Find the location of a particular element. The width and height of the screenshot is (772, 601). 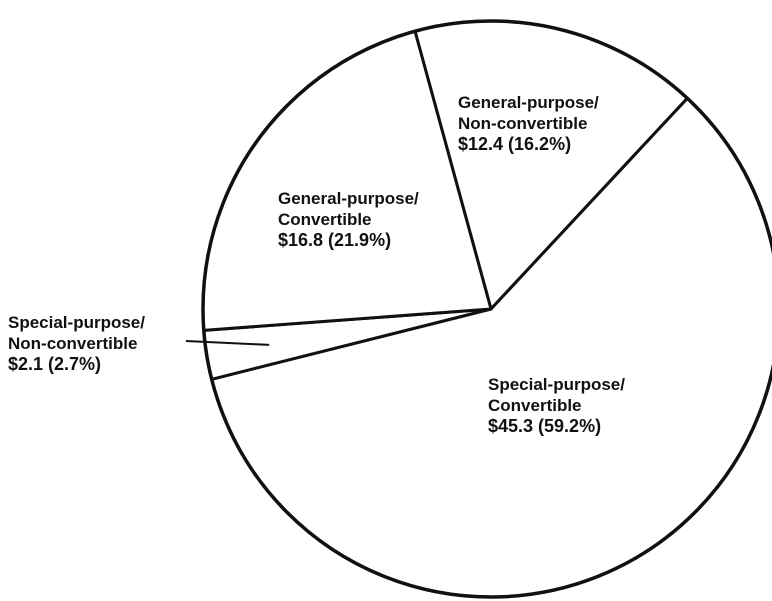

label-general-purpose-convertible: General-purpose/Convertible $16.8 (21.9%) is located at coordinates (348, 219).